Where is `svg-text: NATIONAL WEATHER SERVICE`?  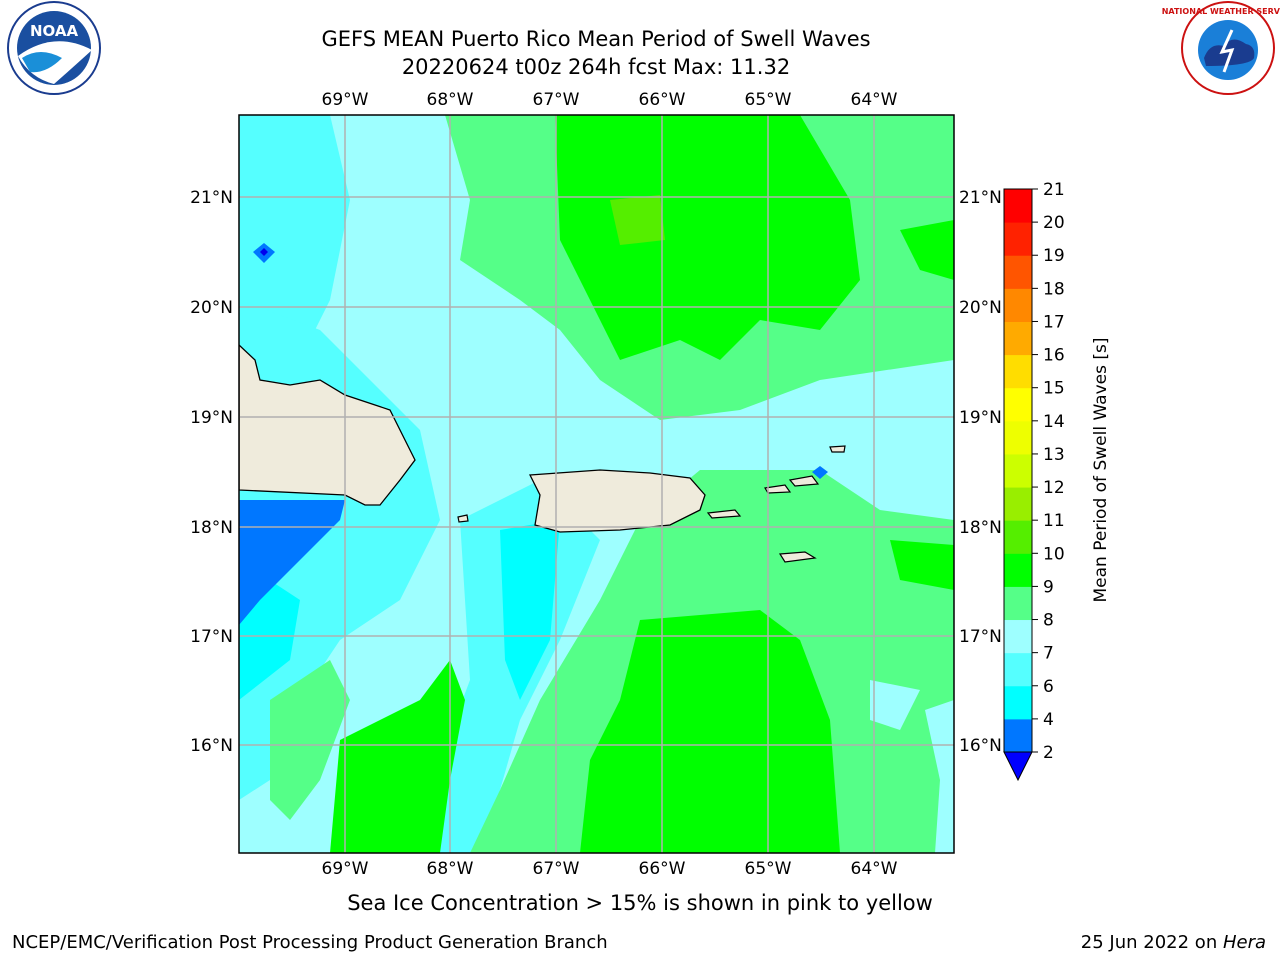
svg-text: NATIONAL WEATHER SERVICE is located at coordinates (1221, 11).